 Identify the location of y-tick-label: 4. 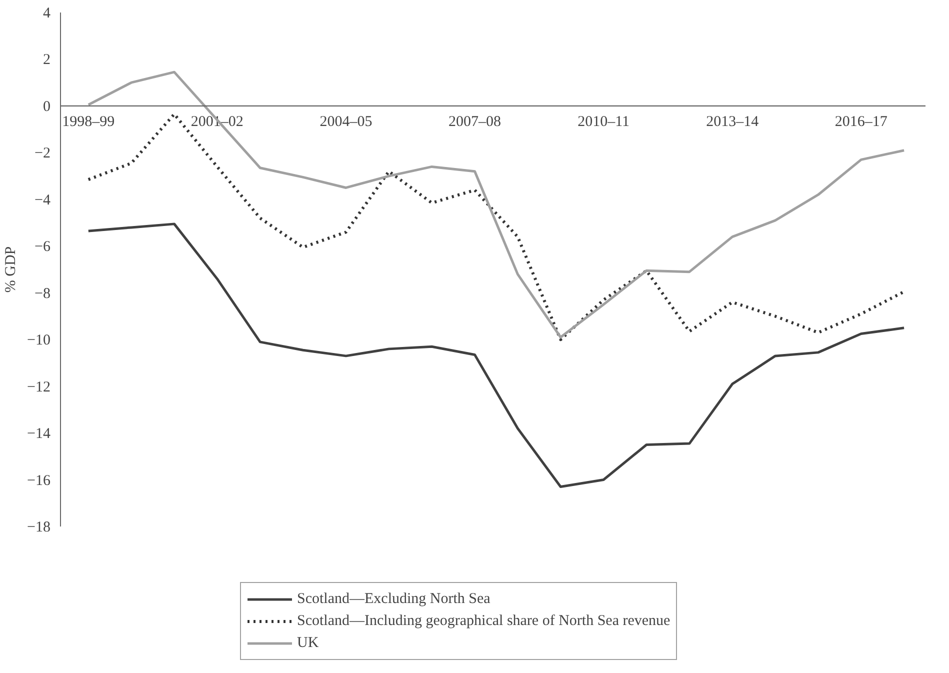
(47, 14).